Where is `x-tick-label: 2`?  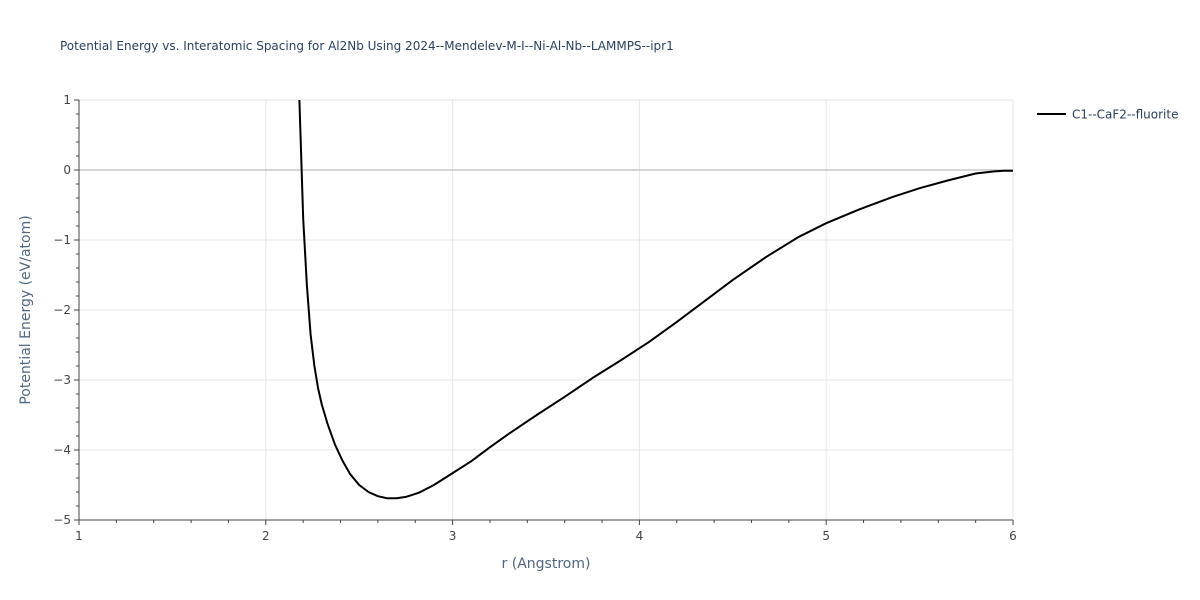 x-tick-label: 2 is located at coordinates (266, 536).